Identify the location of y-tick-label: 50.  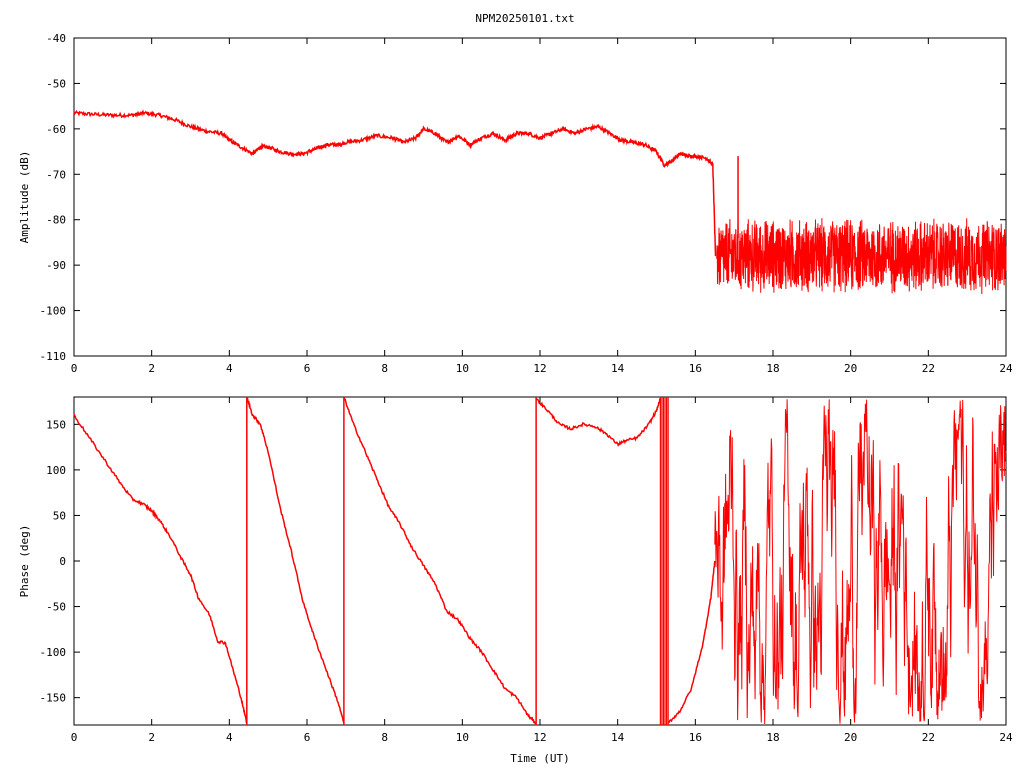
(59, 515).